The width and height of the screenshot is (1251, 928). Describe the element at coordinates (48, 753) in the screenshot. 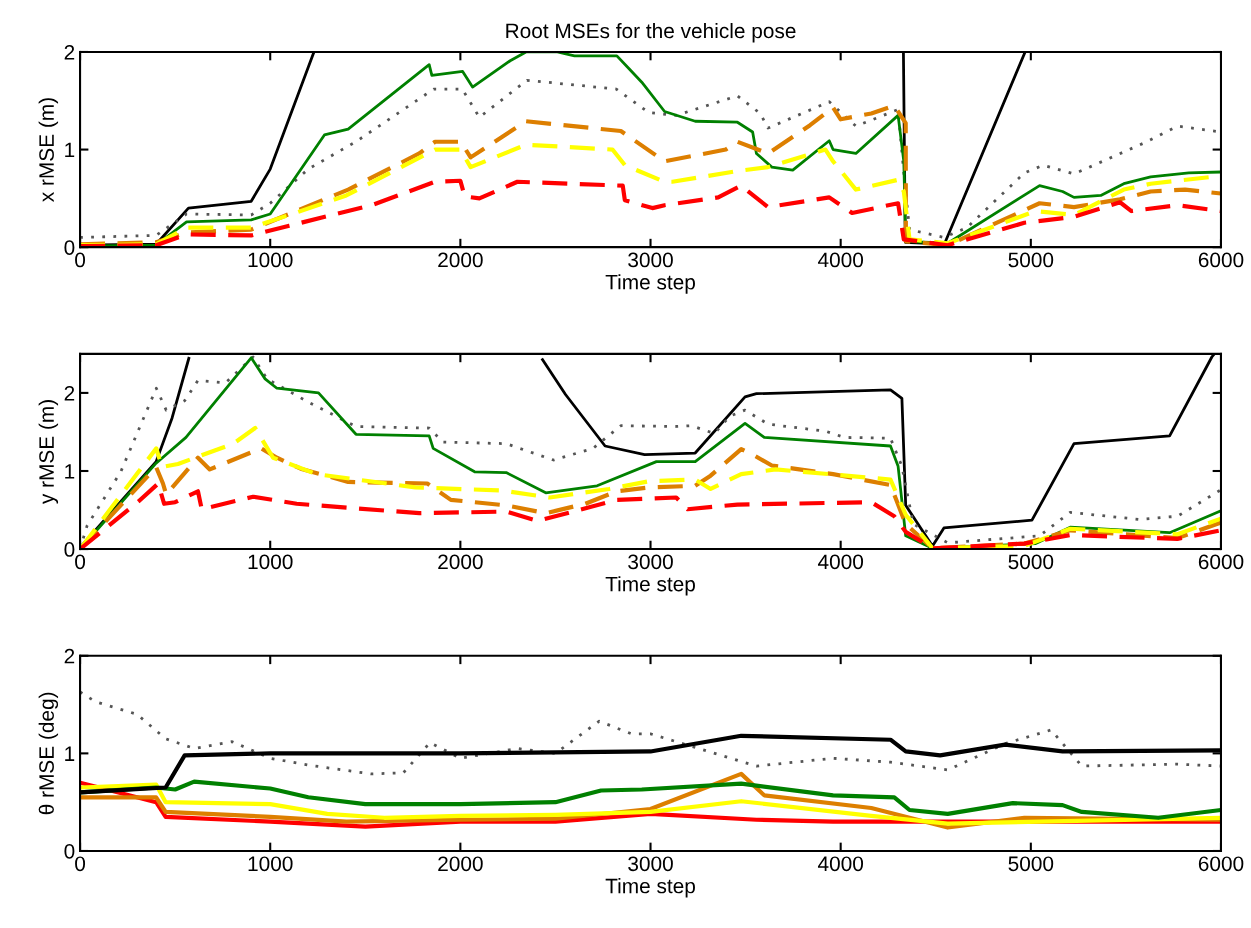

I see `y-axis-title: θ rMSE (deg)` at that location.